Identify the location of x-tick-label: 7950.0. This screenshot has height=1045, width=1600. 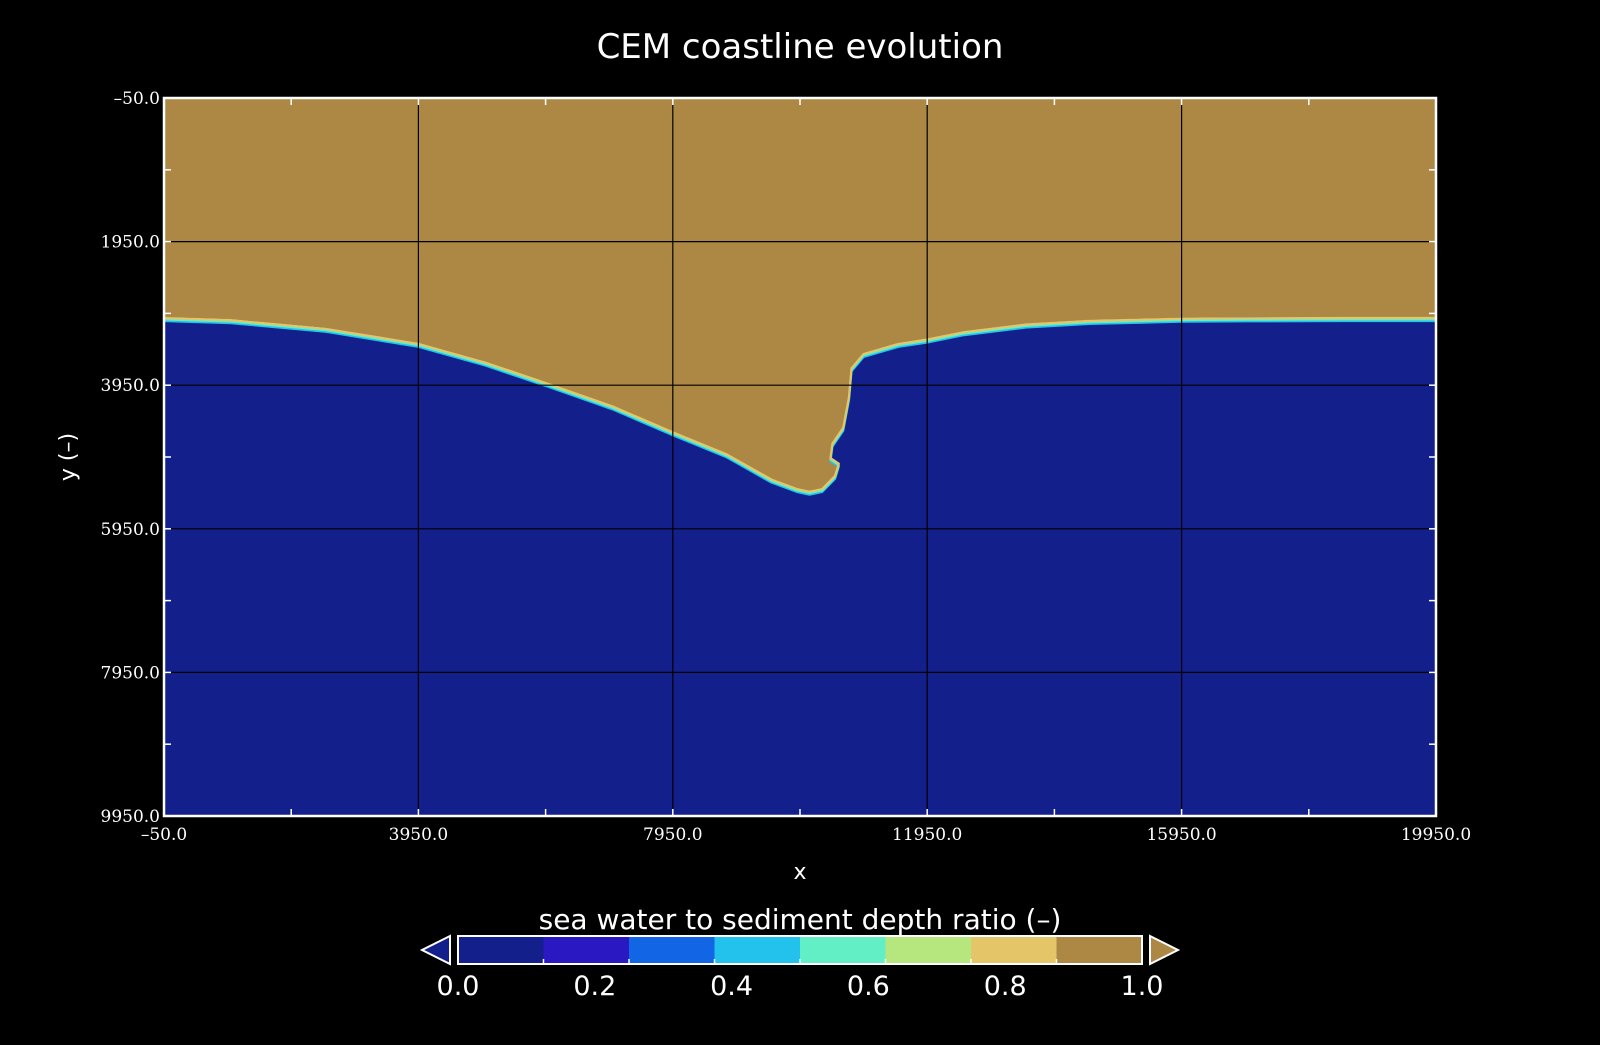
(672, 835).